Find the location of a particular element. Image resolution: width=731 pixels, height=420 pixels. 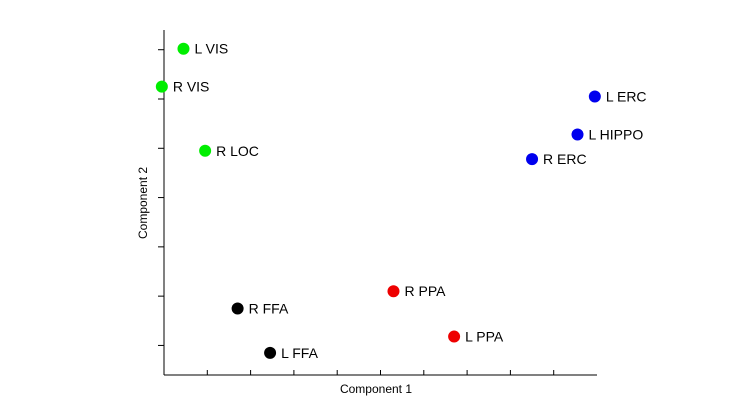

data-point: R LOC is located at coordinates (229, 151).